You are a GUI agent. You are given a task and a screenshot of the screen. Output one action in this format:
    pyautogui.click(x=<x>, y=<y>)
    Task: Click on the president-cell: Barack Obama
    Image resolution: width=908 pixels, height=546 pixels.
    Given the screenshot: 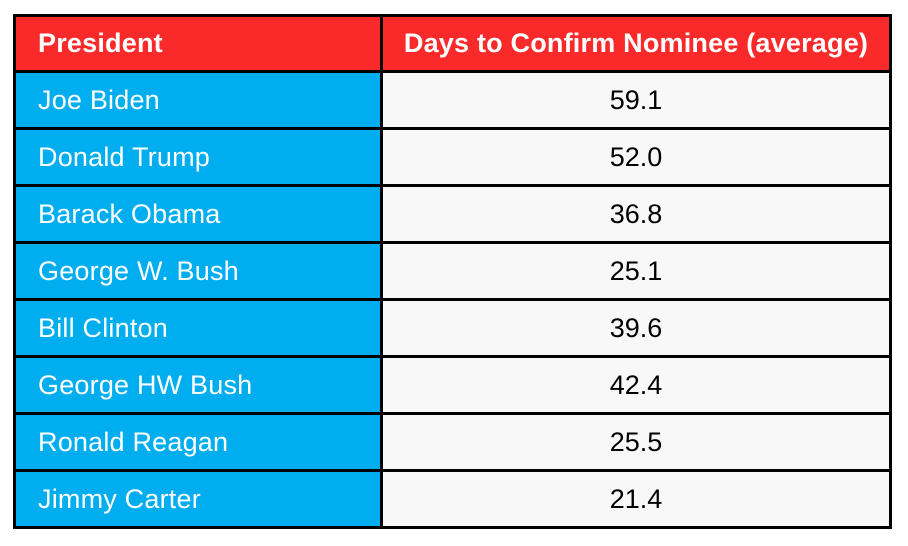 What is the action you would take?
    pyautogui.click(x=198, y=214)
    